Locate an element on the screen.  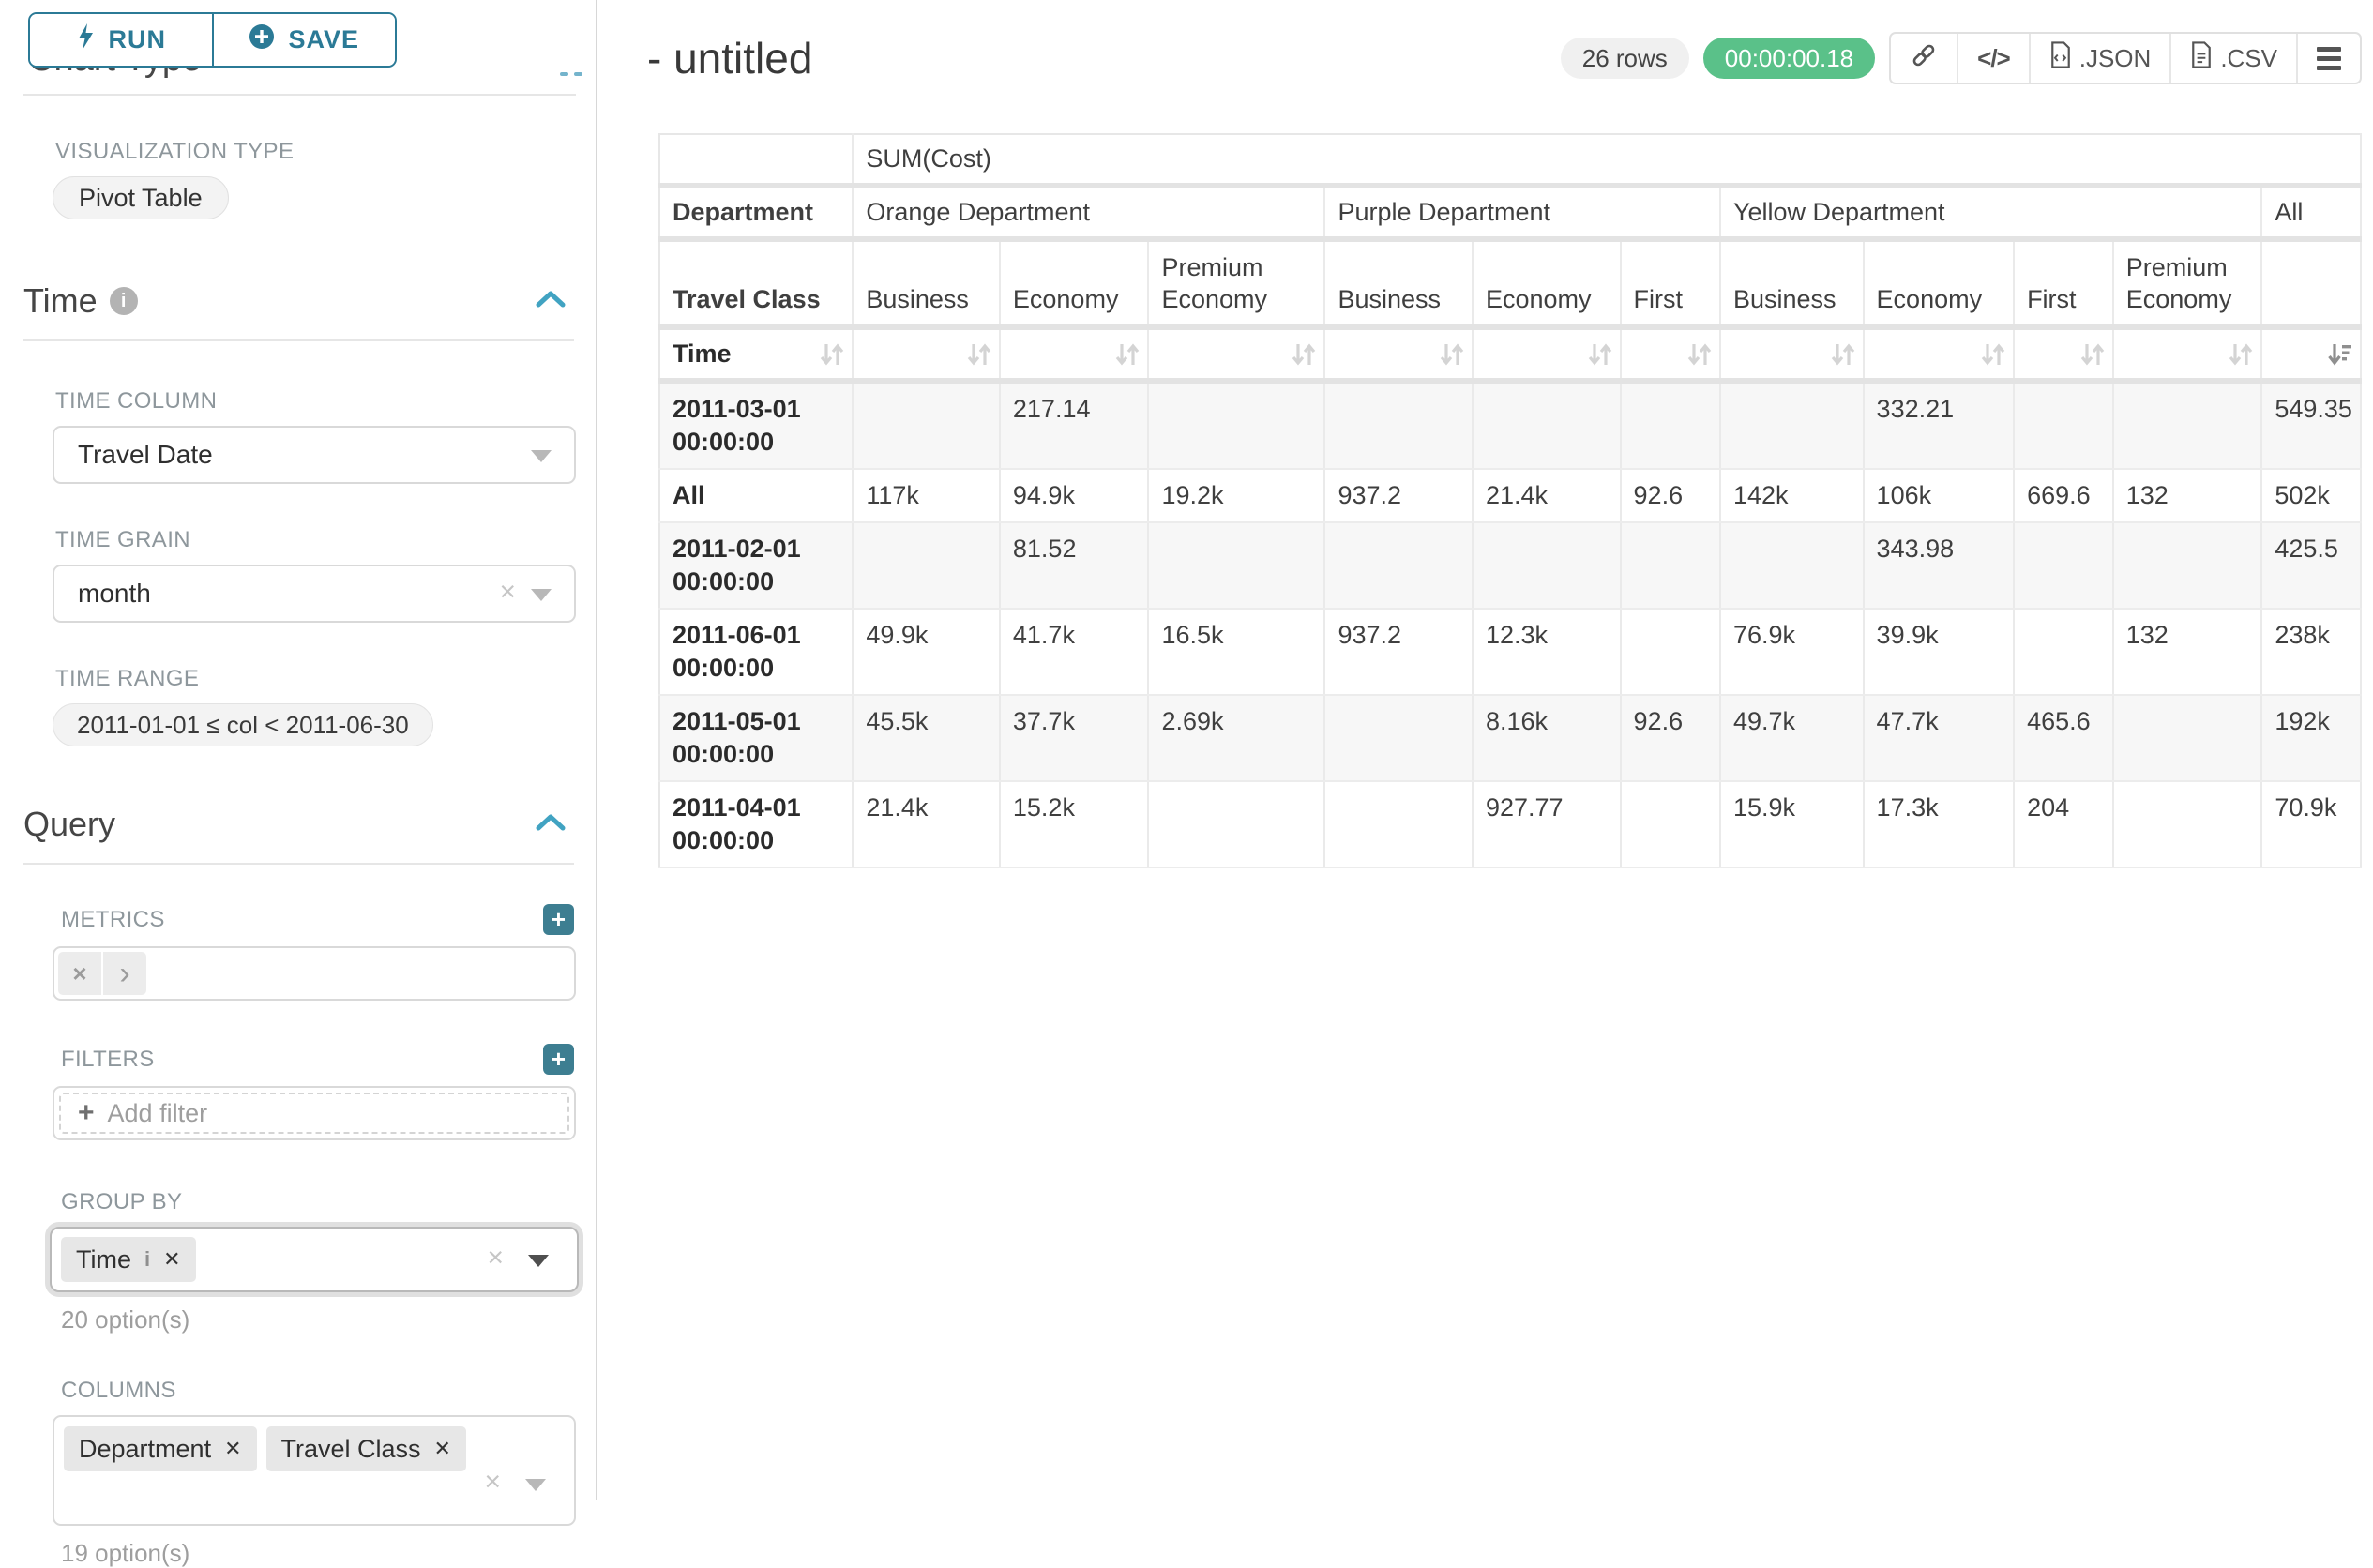
chip-label: Department is located at coordinates (145, 1449).